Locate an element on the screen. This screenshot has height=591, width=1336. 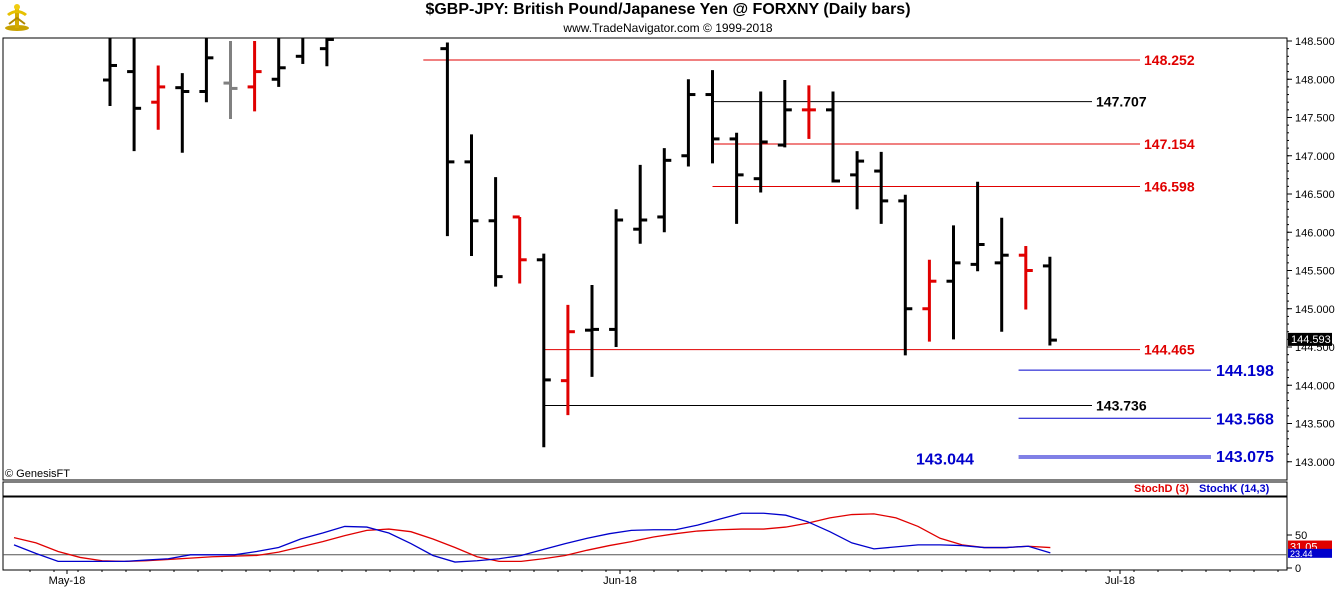
stoch-k-value-box is located at coordinates (1310, 553).